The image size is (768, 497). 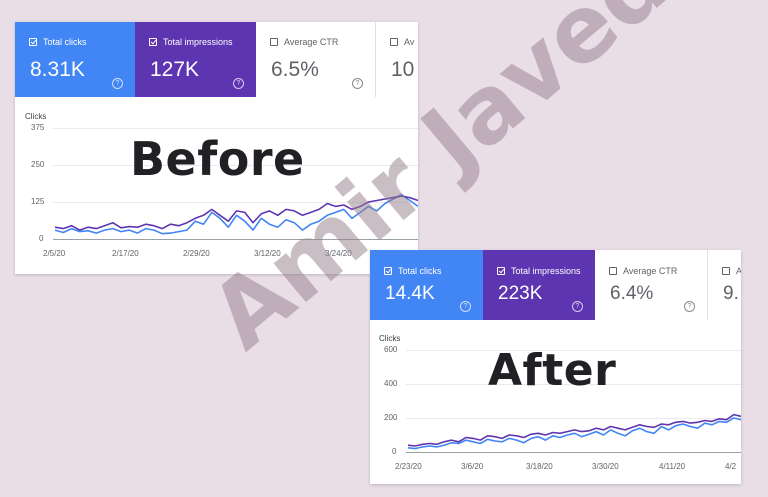 What do you see at coordinates (338, 253) in the screenshot?
I see `x-tick: 3/24/20` at bounding box center [338, 253].